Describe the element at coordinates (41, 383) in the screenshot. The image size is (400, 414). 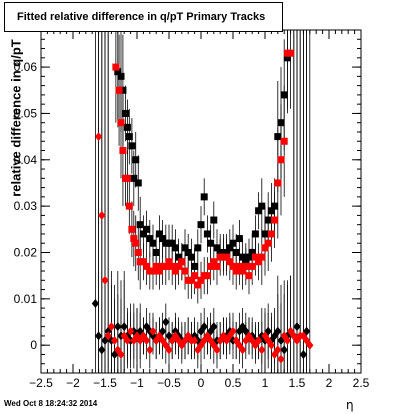
I see `x-tick-label: −2.5` at that location.